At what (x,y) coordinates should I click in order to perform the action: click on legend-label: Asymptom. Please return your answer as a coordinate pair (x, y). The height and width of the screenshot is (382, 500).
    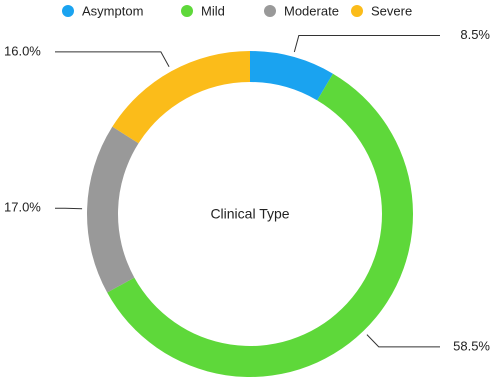
    Looking at the image, I should click on (112, 10).